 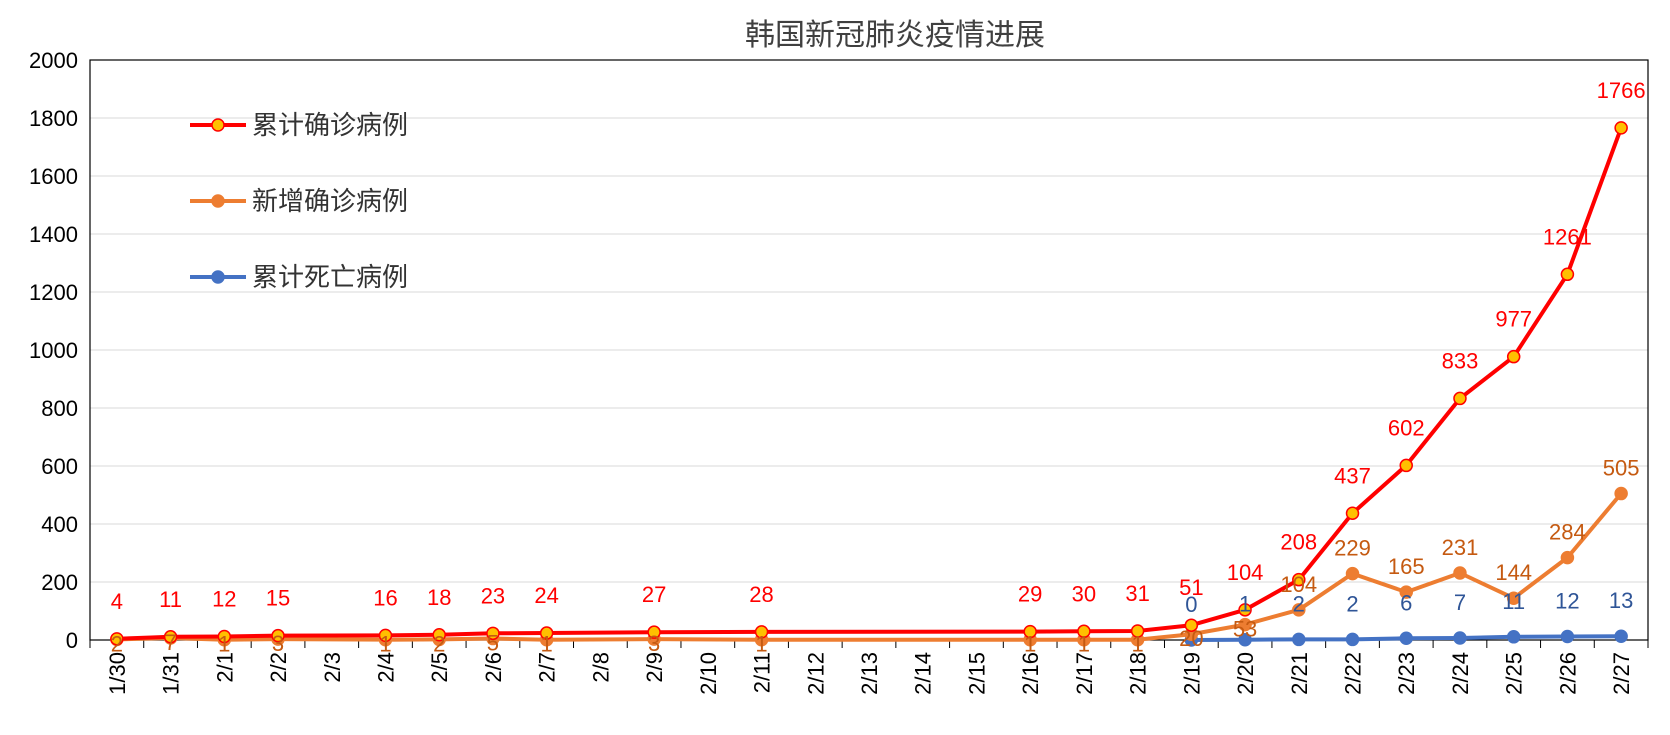 I want to click on x-tick-label: 2/27, so click(x=1621, y=673).